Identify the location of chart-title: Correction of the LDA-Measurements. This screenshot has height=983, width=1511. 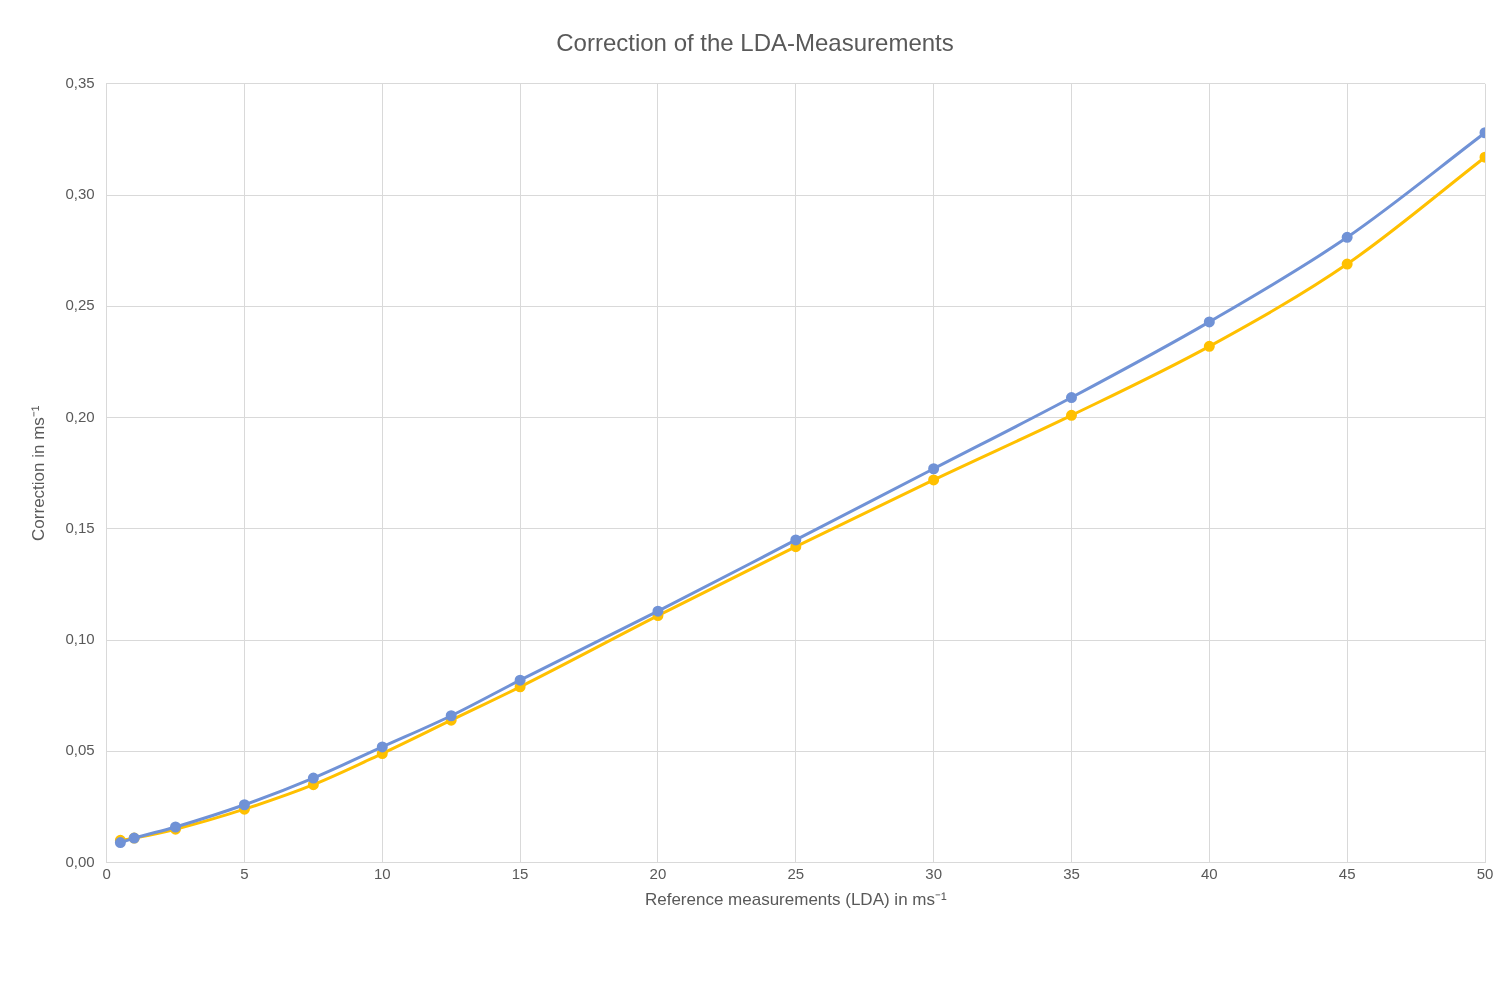
(755, 43).